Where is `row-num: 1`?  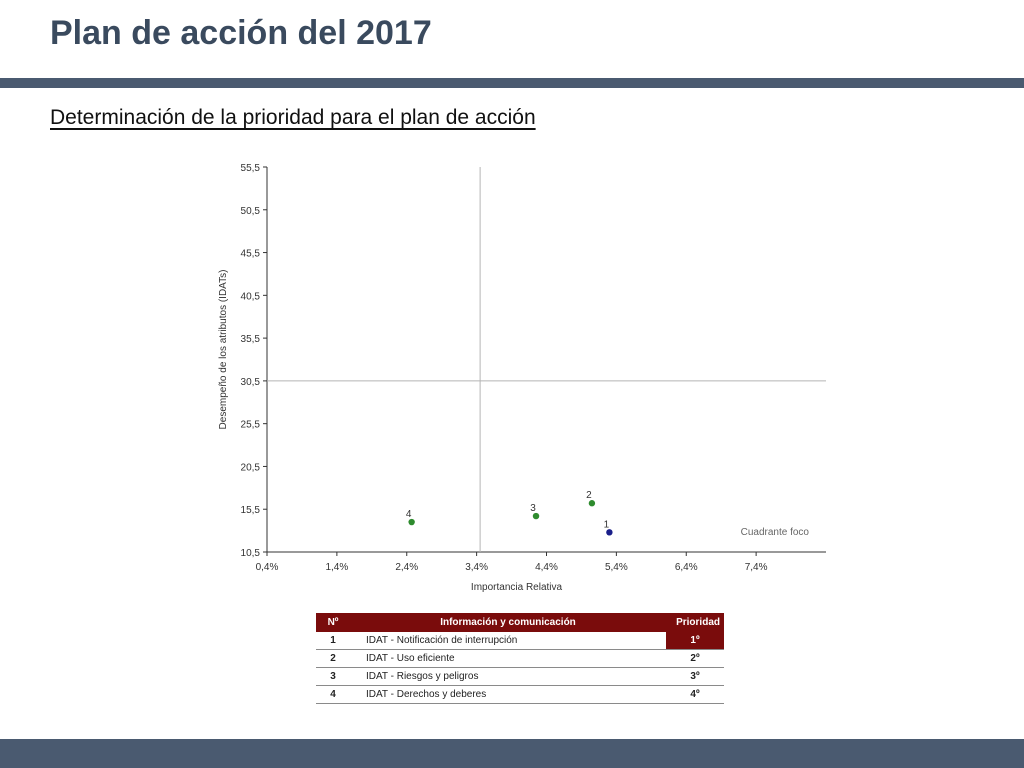
row-num: 1 is located at coordinates (333, 641).